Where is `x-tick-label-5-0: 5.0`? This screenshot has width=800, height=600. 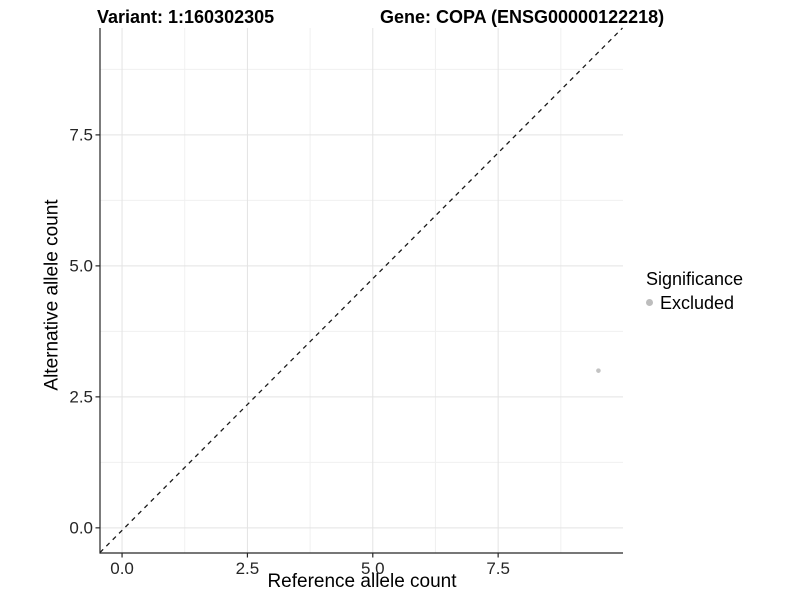 x-tick-label-5-0: 5.0 is located at coordinates (372, 568).